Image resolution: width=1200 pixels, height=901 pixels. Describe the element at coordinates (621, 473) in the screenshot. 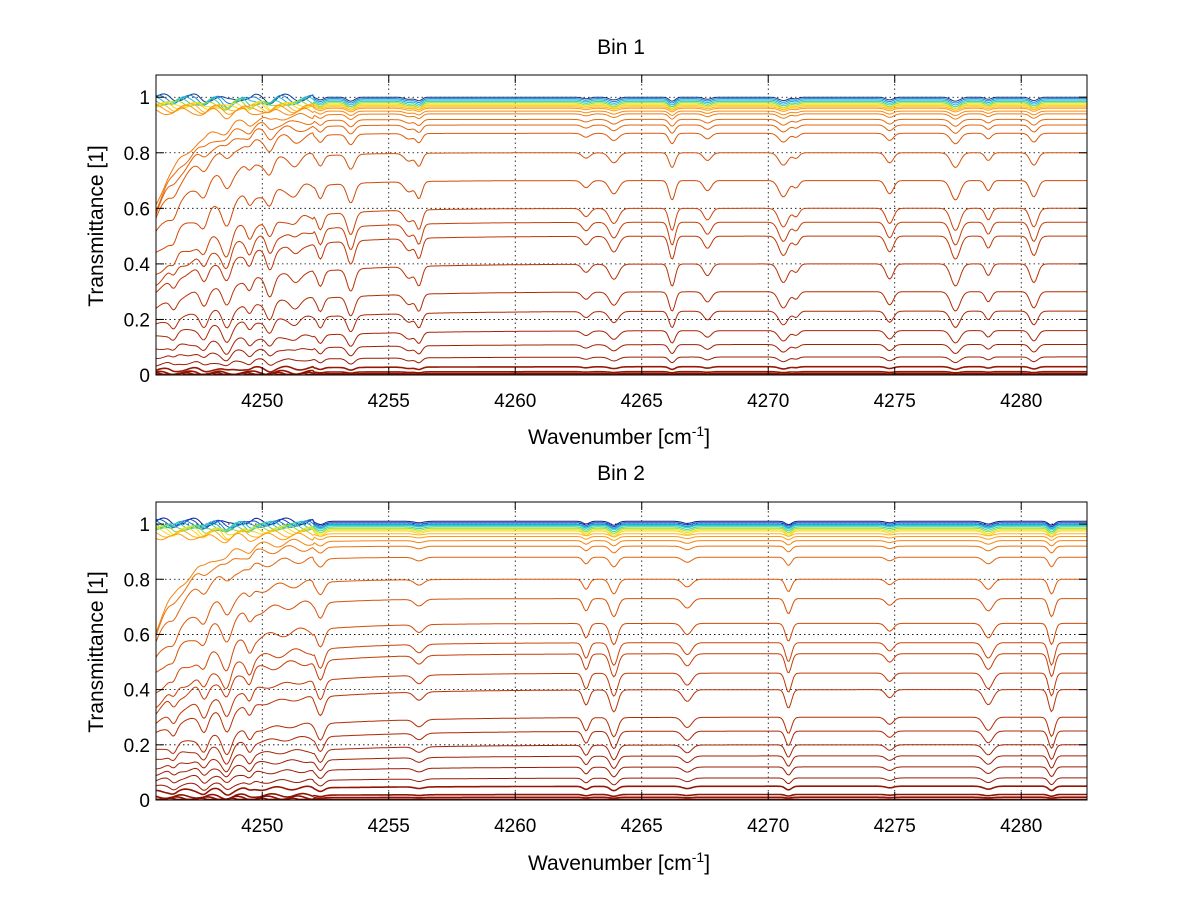

I see `chart-title: Bin 2` at that location.